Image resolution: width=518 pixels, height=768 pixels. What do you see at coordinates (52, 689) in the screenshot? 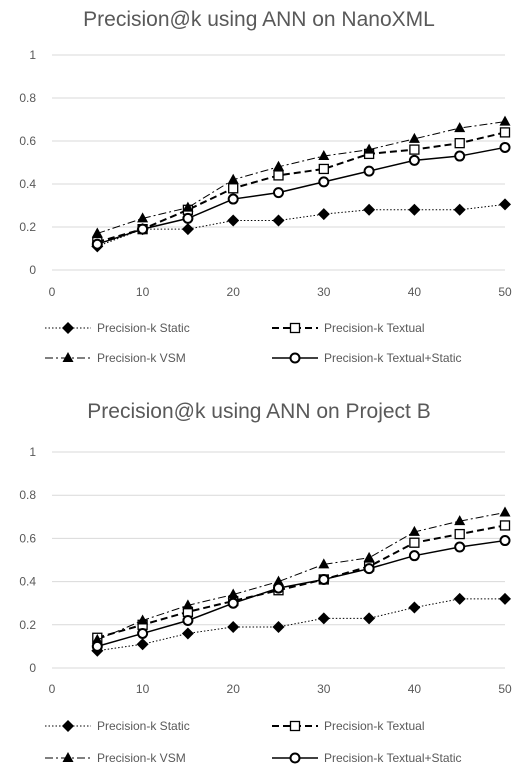
I see `x-tick-label: 0` at bounding box center [52, 689].